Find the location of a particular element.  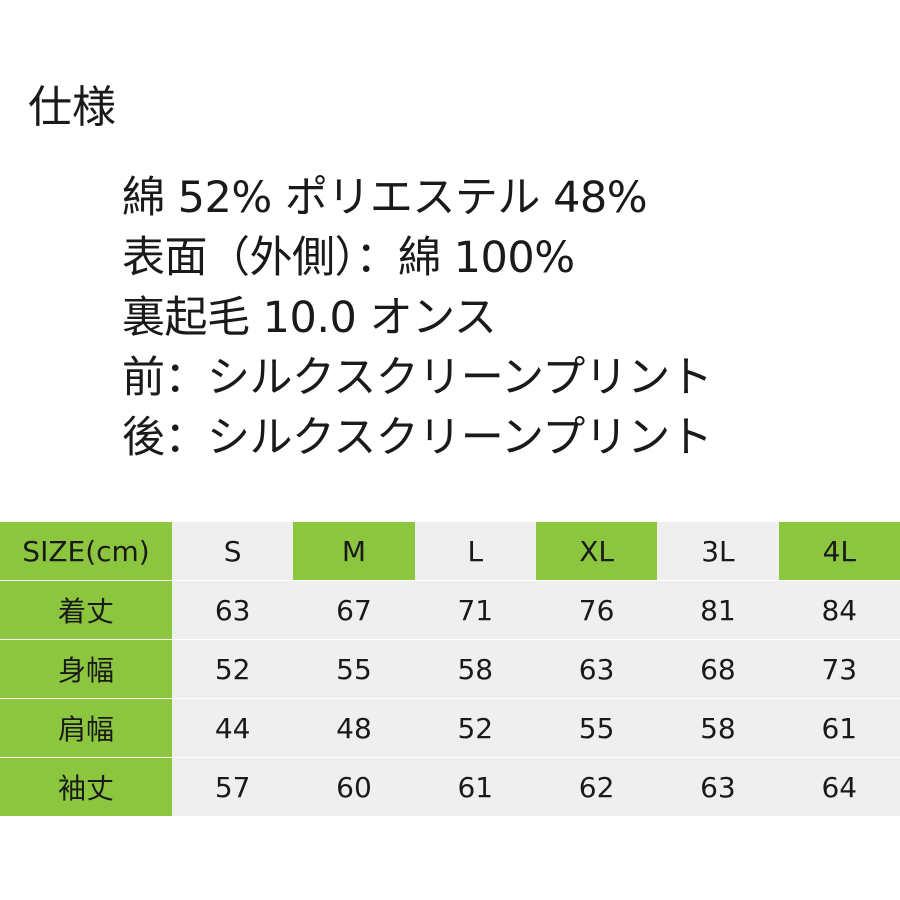

table-cell: 67 is located at coordinates (354, 610).